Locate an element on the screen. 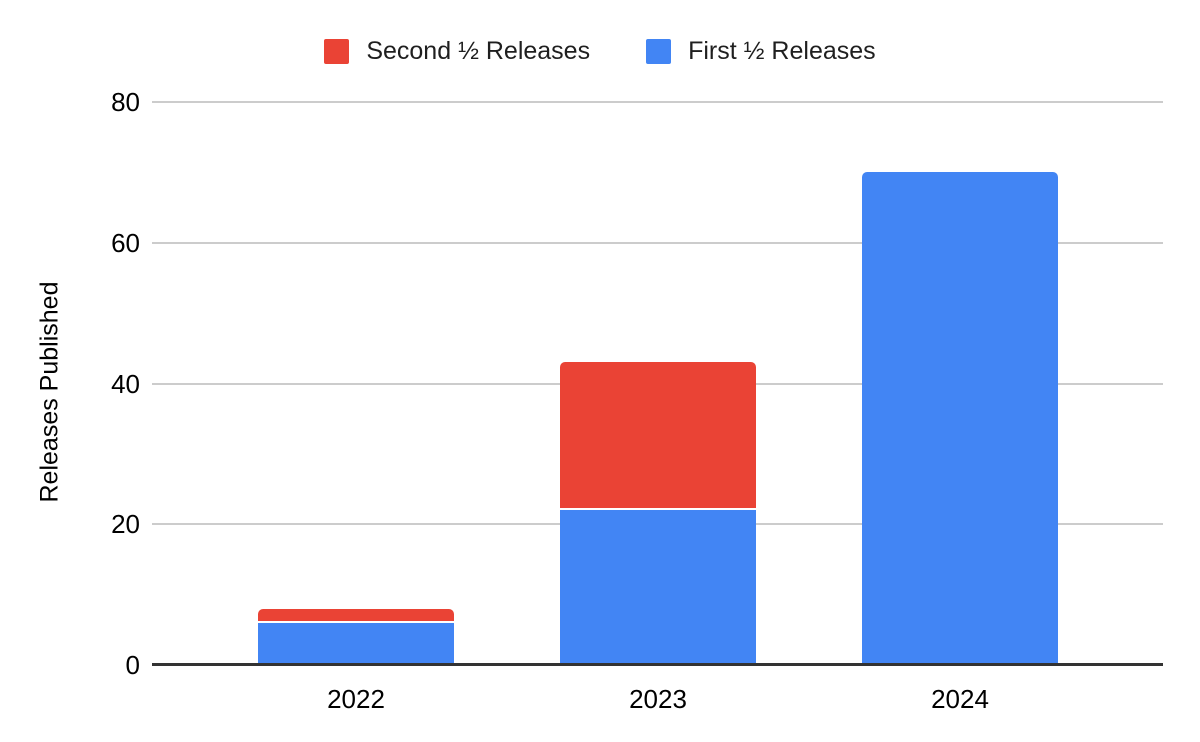  bar-segment-2022-second-half is located at coordinates (356, 616).